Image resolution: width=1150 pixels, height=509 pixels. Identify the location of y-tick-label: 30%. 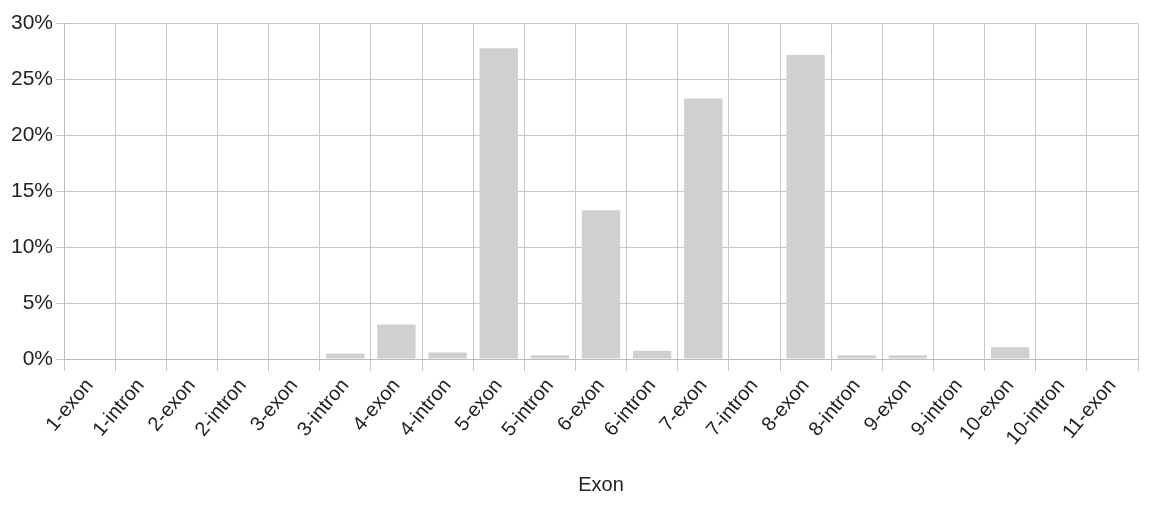
(32, 22).